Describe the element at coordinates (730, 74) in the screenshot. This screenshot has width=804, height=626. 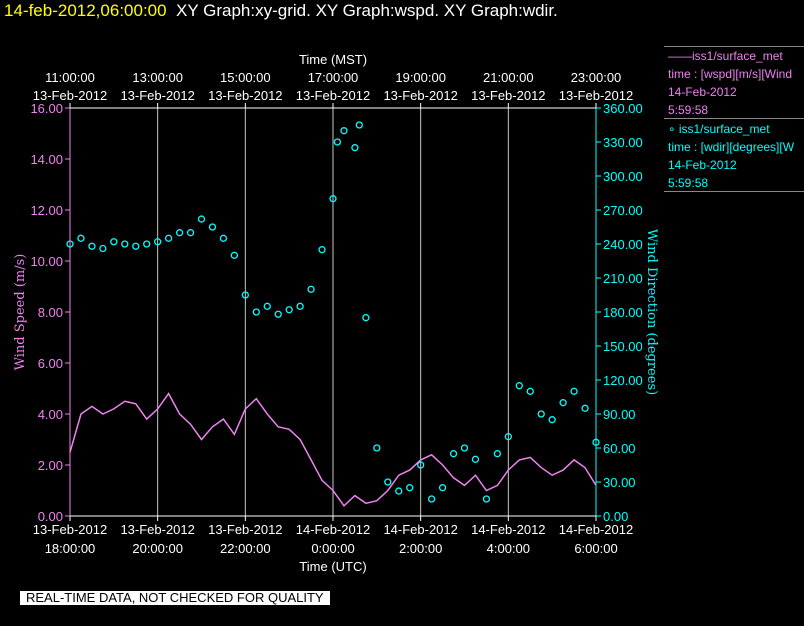
I see `legend-wspd-variable: time : [wspd][m/s][Wind` at that location.